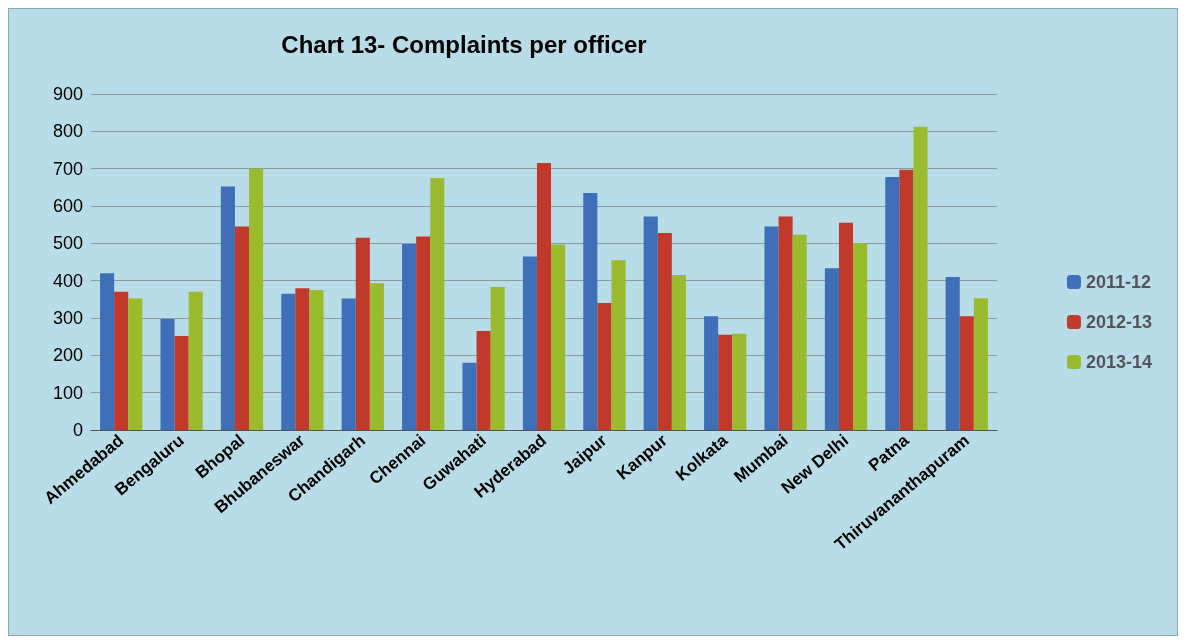 This screenshot has height=644, width=1188. I want to click on y-tick-label: 900, so click(67, 94).